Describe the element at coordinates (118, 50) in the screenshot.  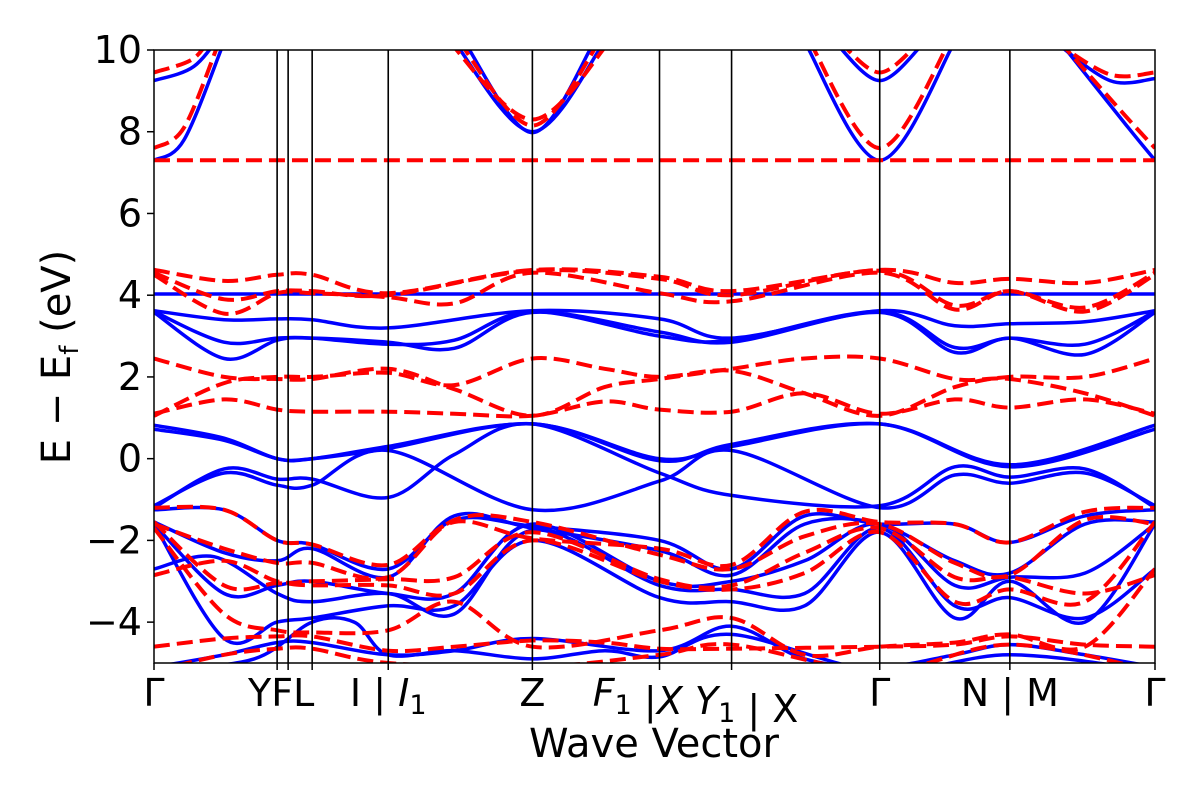
I see `y-tick-label: 10` at that location.